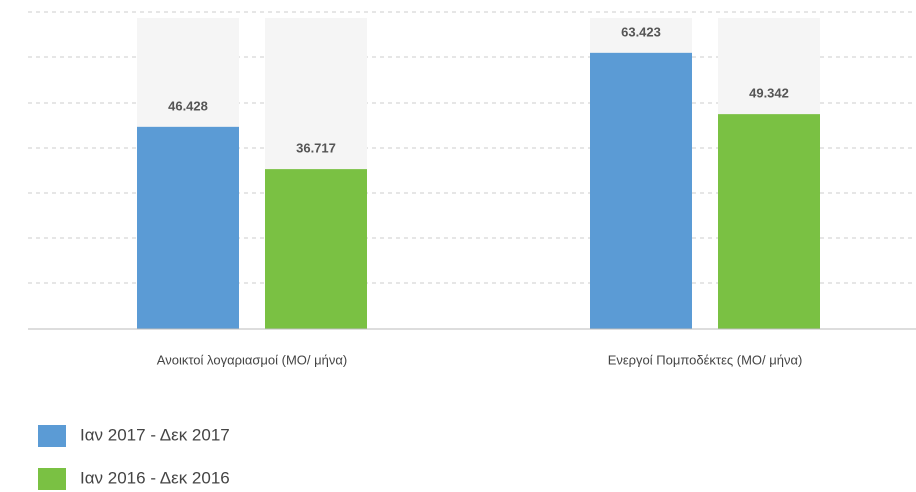 Image resolution: width=916 pixels, height=492 pixels. What do you see at coordinates (316, 148) in the screenshot?
I see `value-label: 36.717` at bounding box center [316, 148].